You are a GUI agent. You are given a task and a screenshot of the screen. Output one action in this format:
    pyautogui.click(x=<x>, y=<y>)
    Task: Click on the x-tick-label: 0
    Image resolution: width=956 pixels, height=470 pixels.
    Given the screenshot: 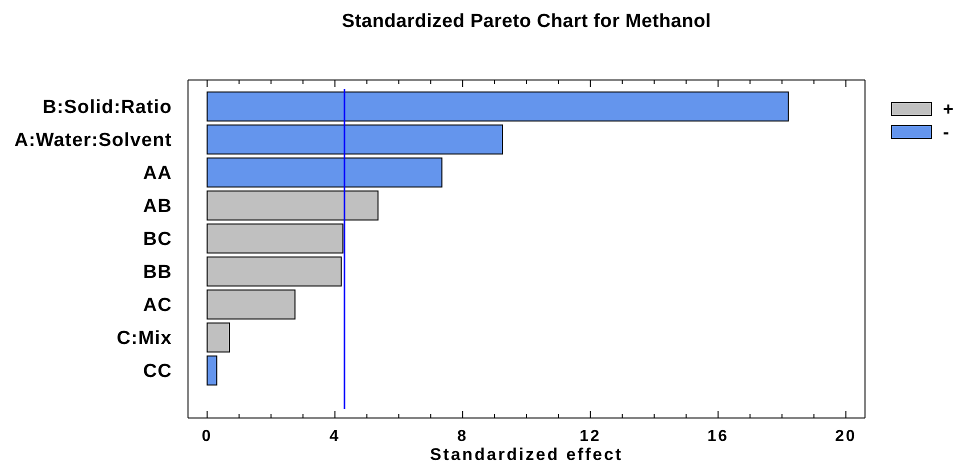 What is the action you would take?
    pyautogui.click(x=207, y=436)
    